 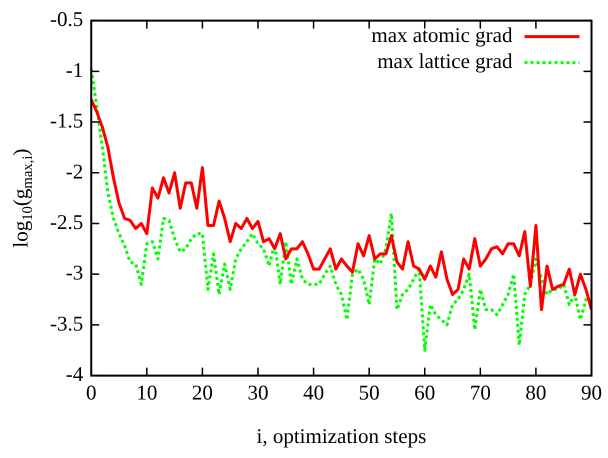 I want to click on x-tick-label: 80, so click(x=535, y=392).